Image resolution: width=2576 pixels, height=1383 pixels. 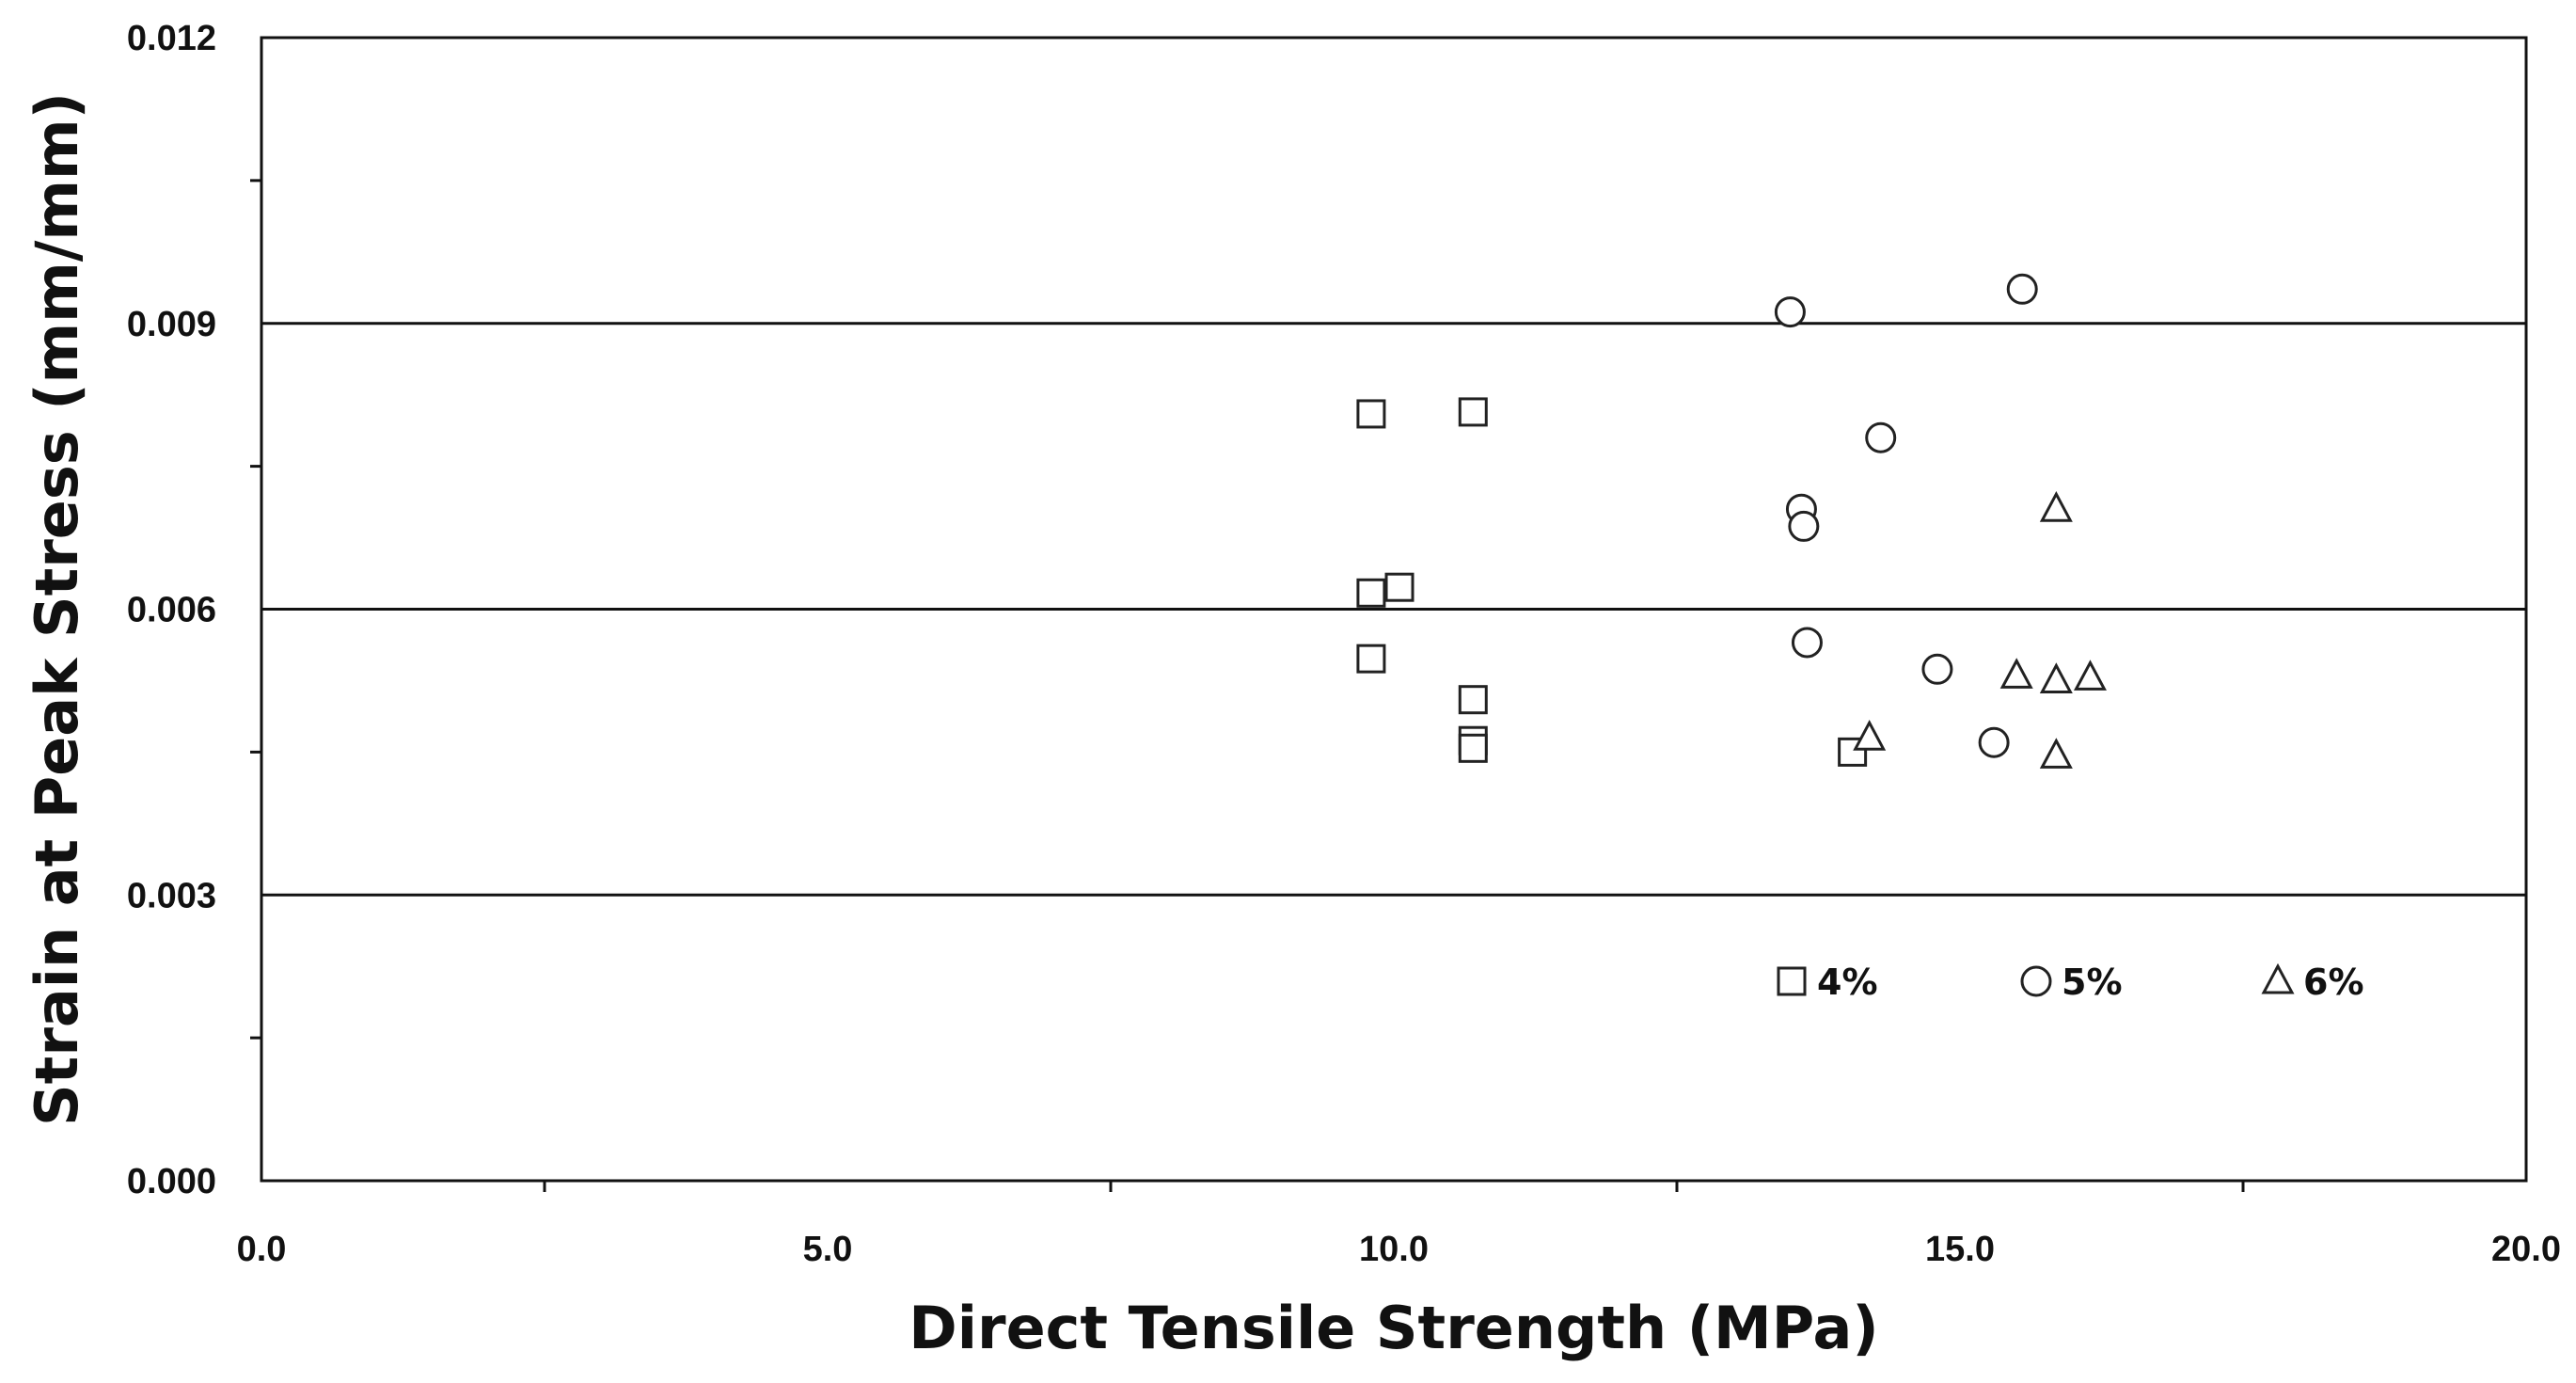 What do you see at coordinates (1731, 521) in the screenshot?
I see `marker-layer` at bounding box center [1731, 521].